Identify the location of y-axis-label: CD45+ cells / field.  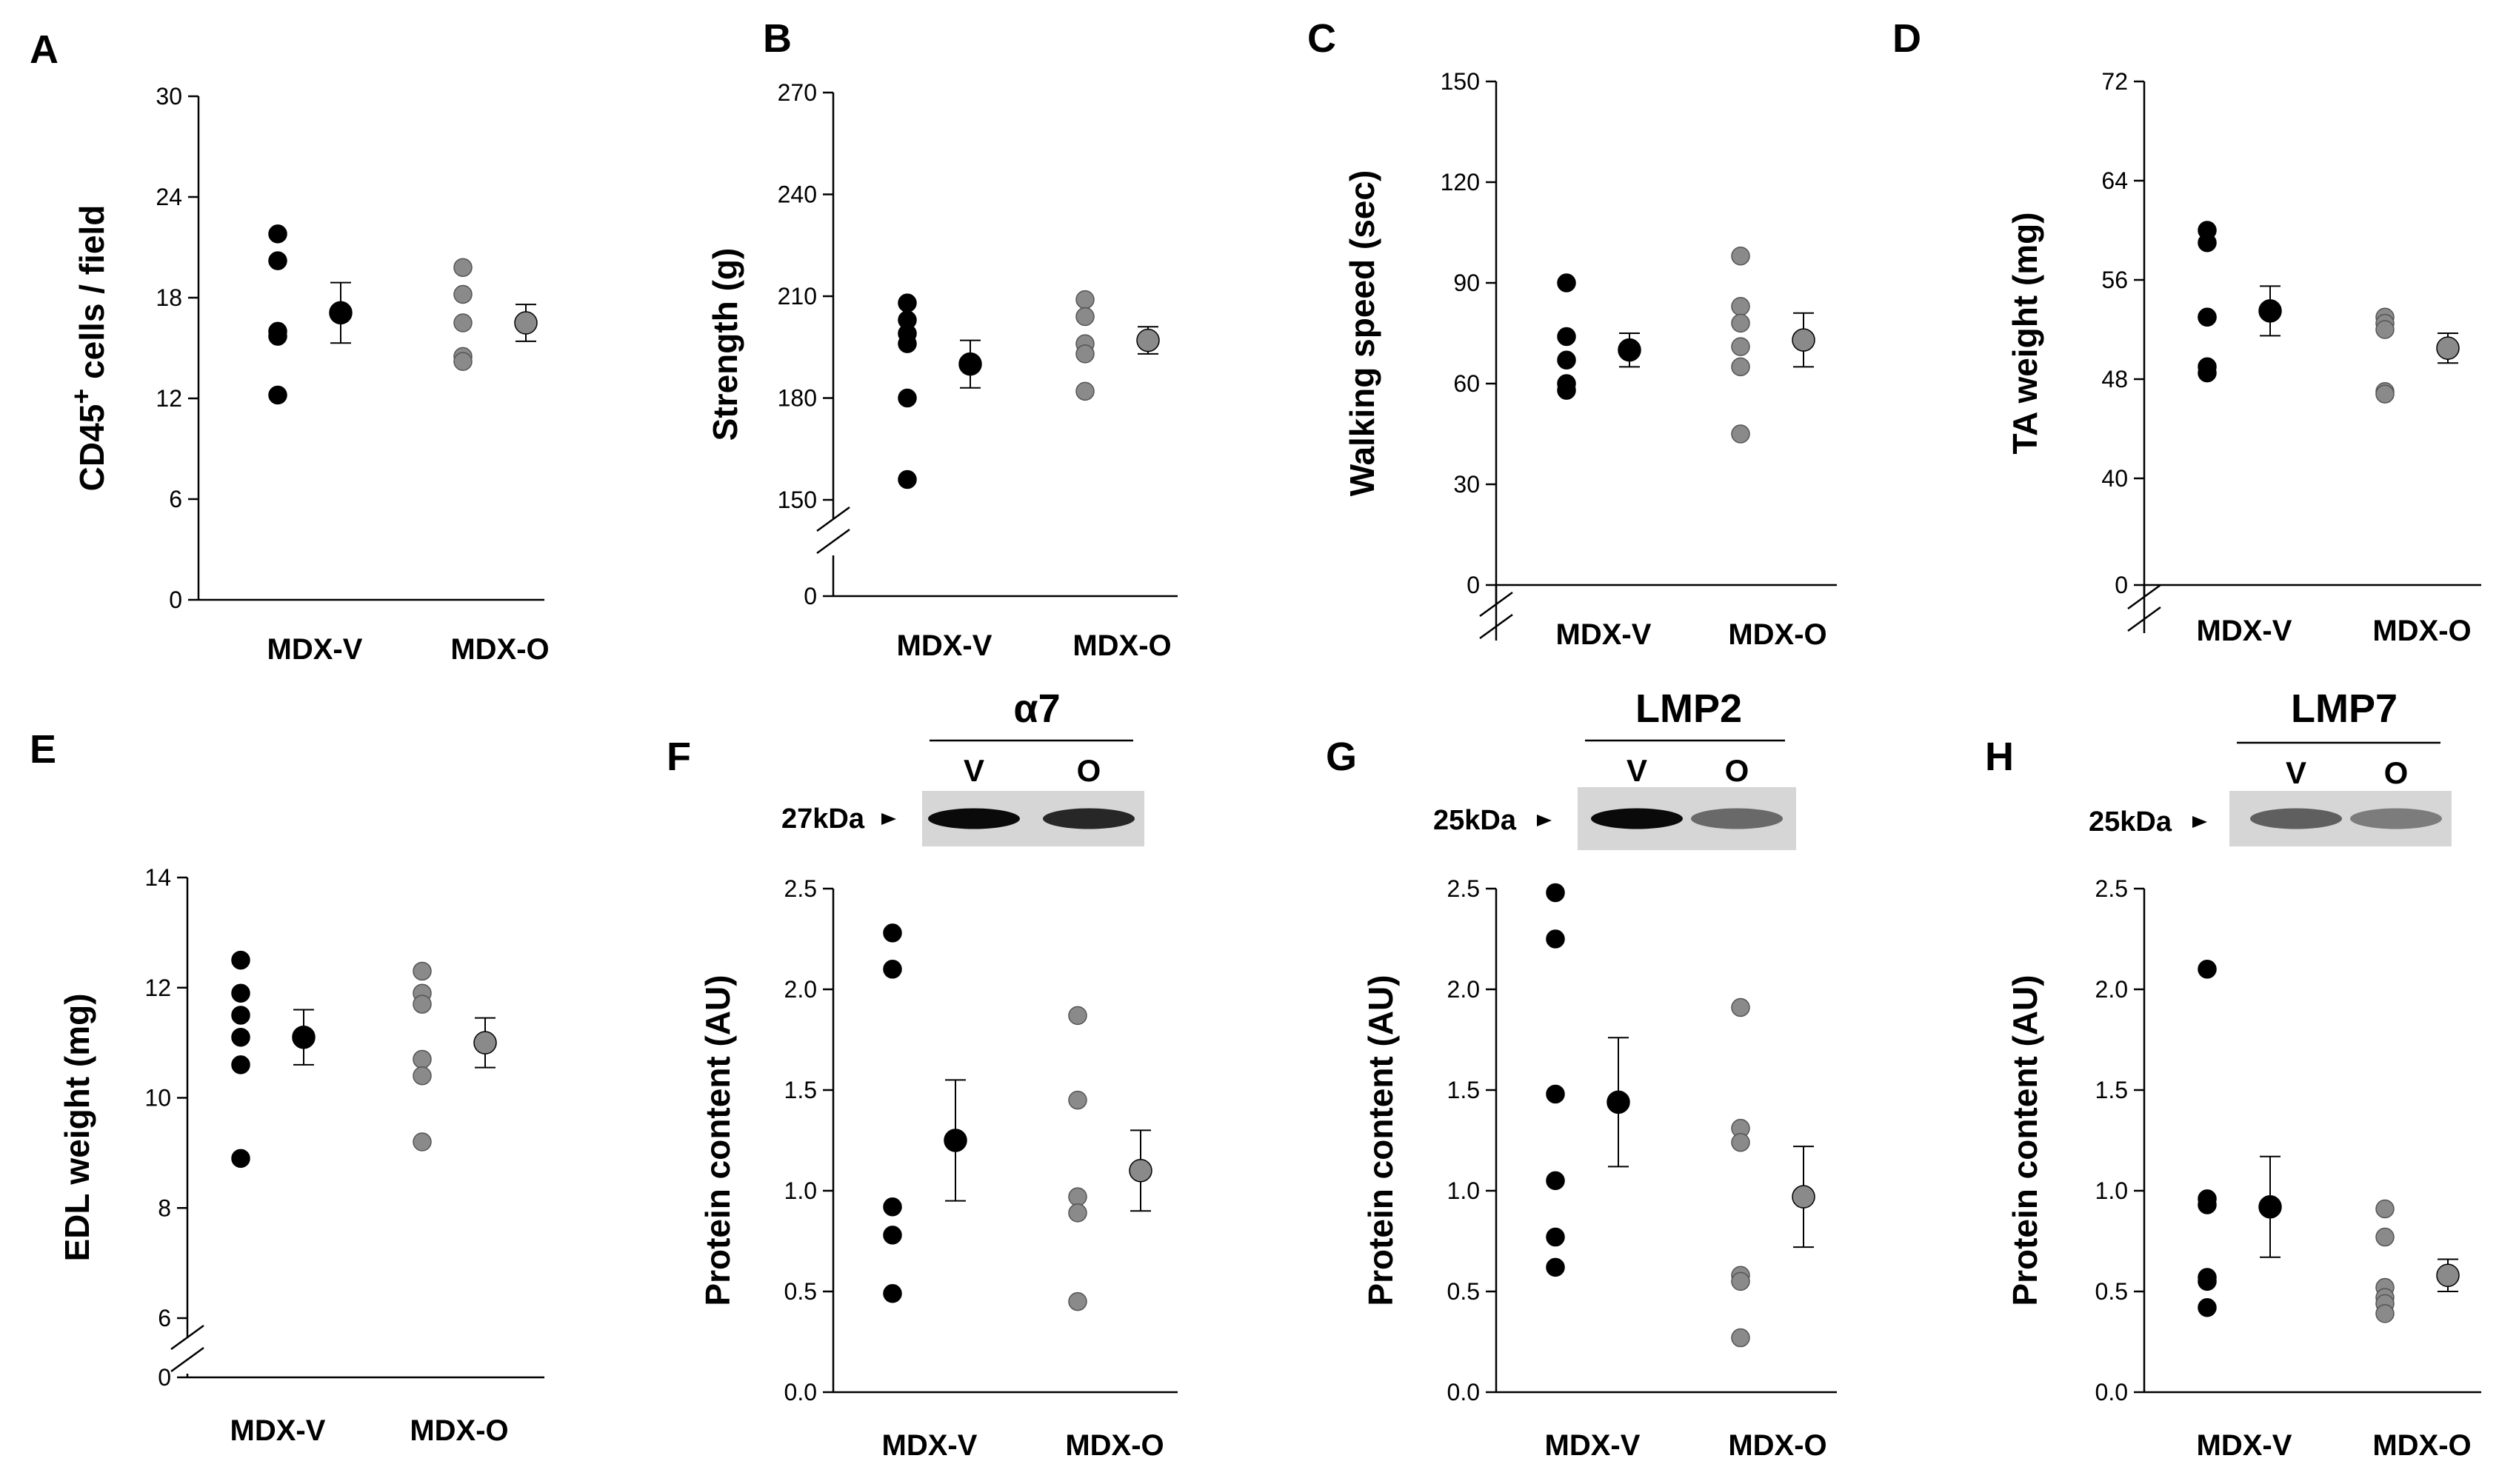
(88, 348).